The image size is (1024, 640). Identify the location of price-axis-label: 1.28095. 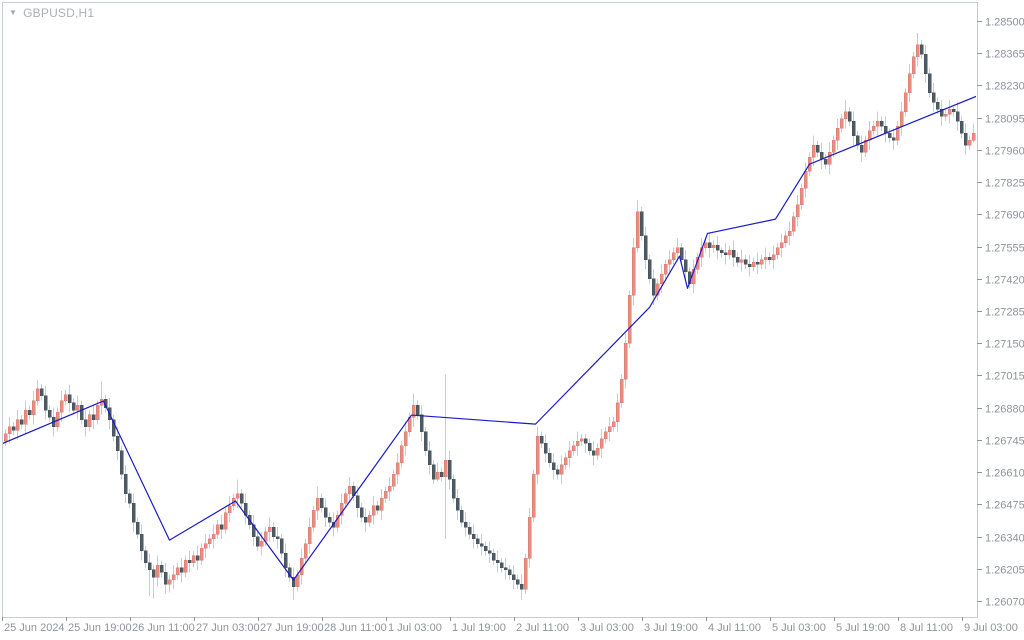
(1004, 120).